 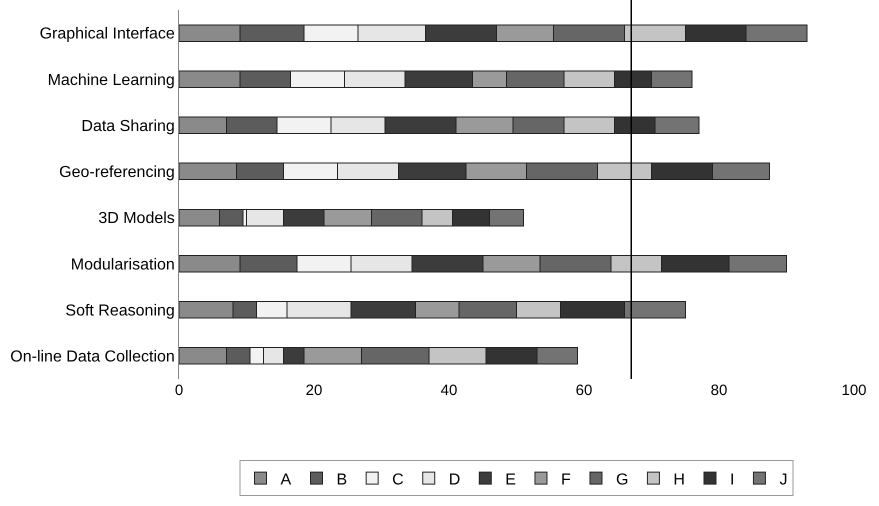 I want to click on y-tick-label: Modularisation, so click(x=122, y=265).